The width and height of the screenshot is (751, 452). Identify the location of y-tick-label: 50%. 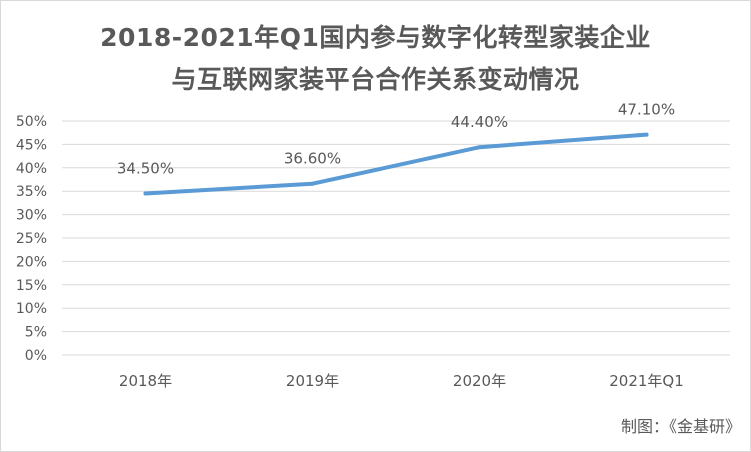
(31, 122).